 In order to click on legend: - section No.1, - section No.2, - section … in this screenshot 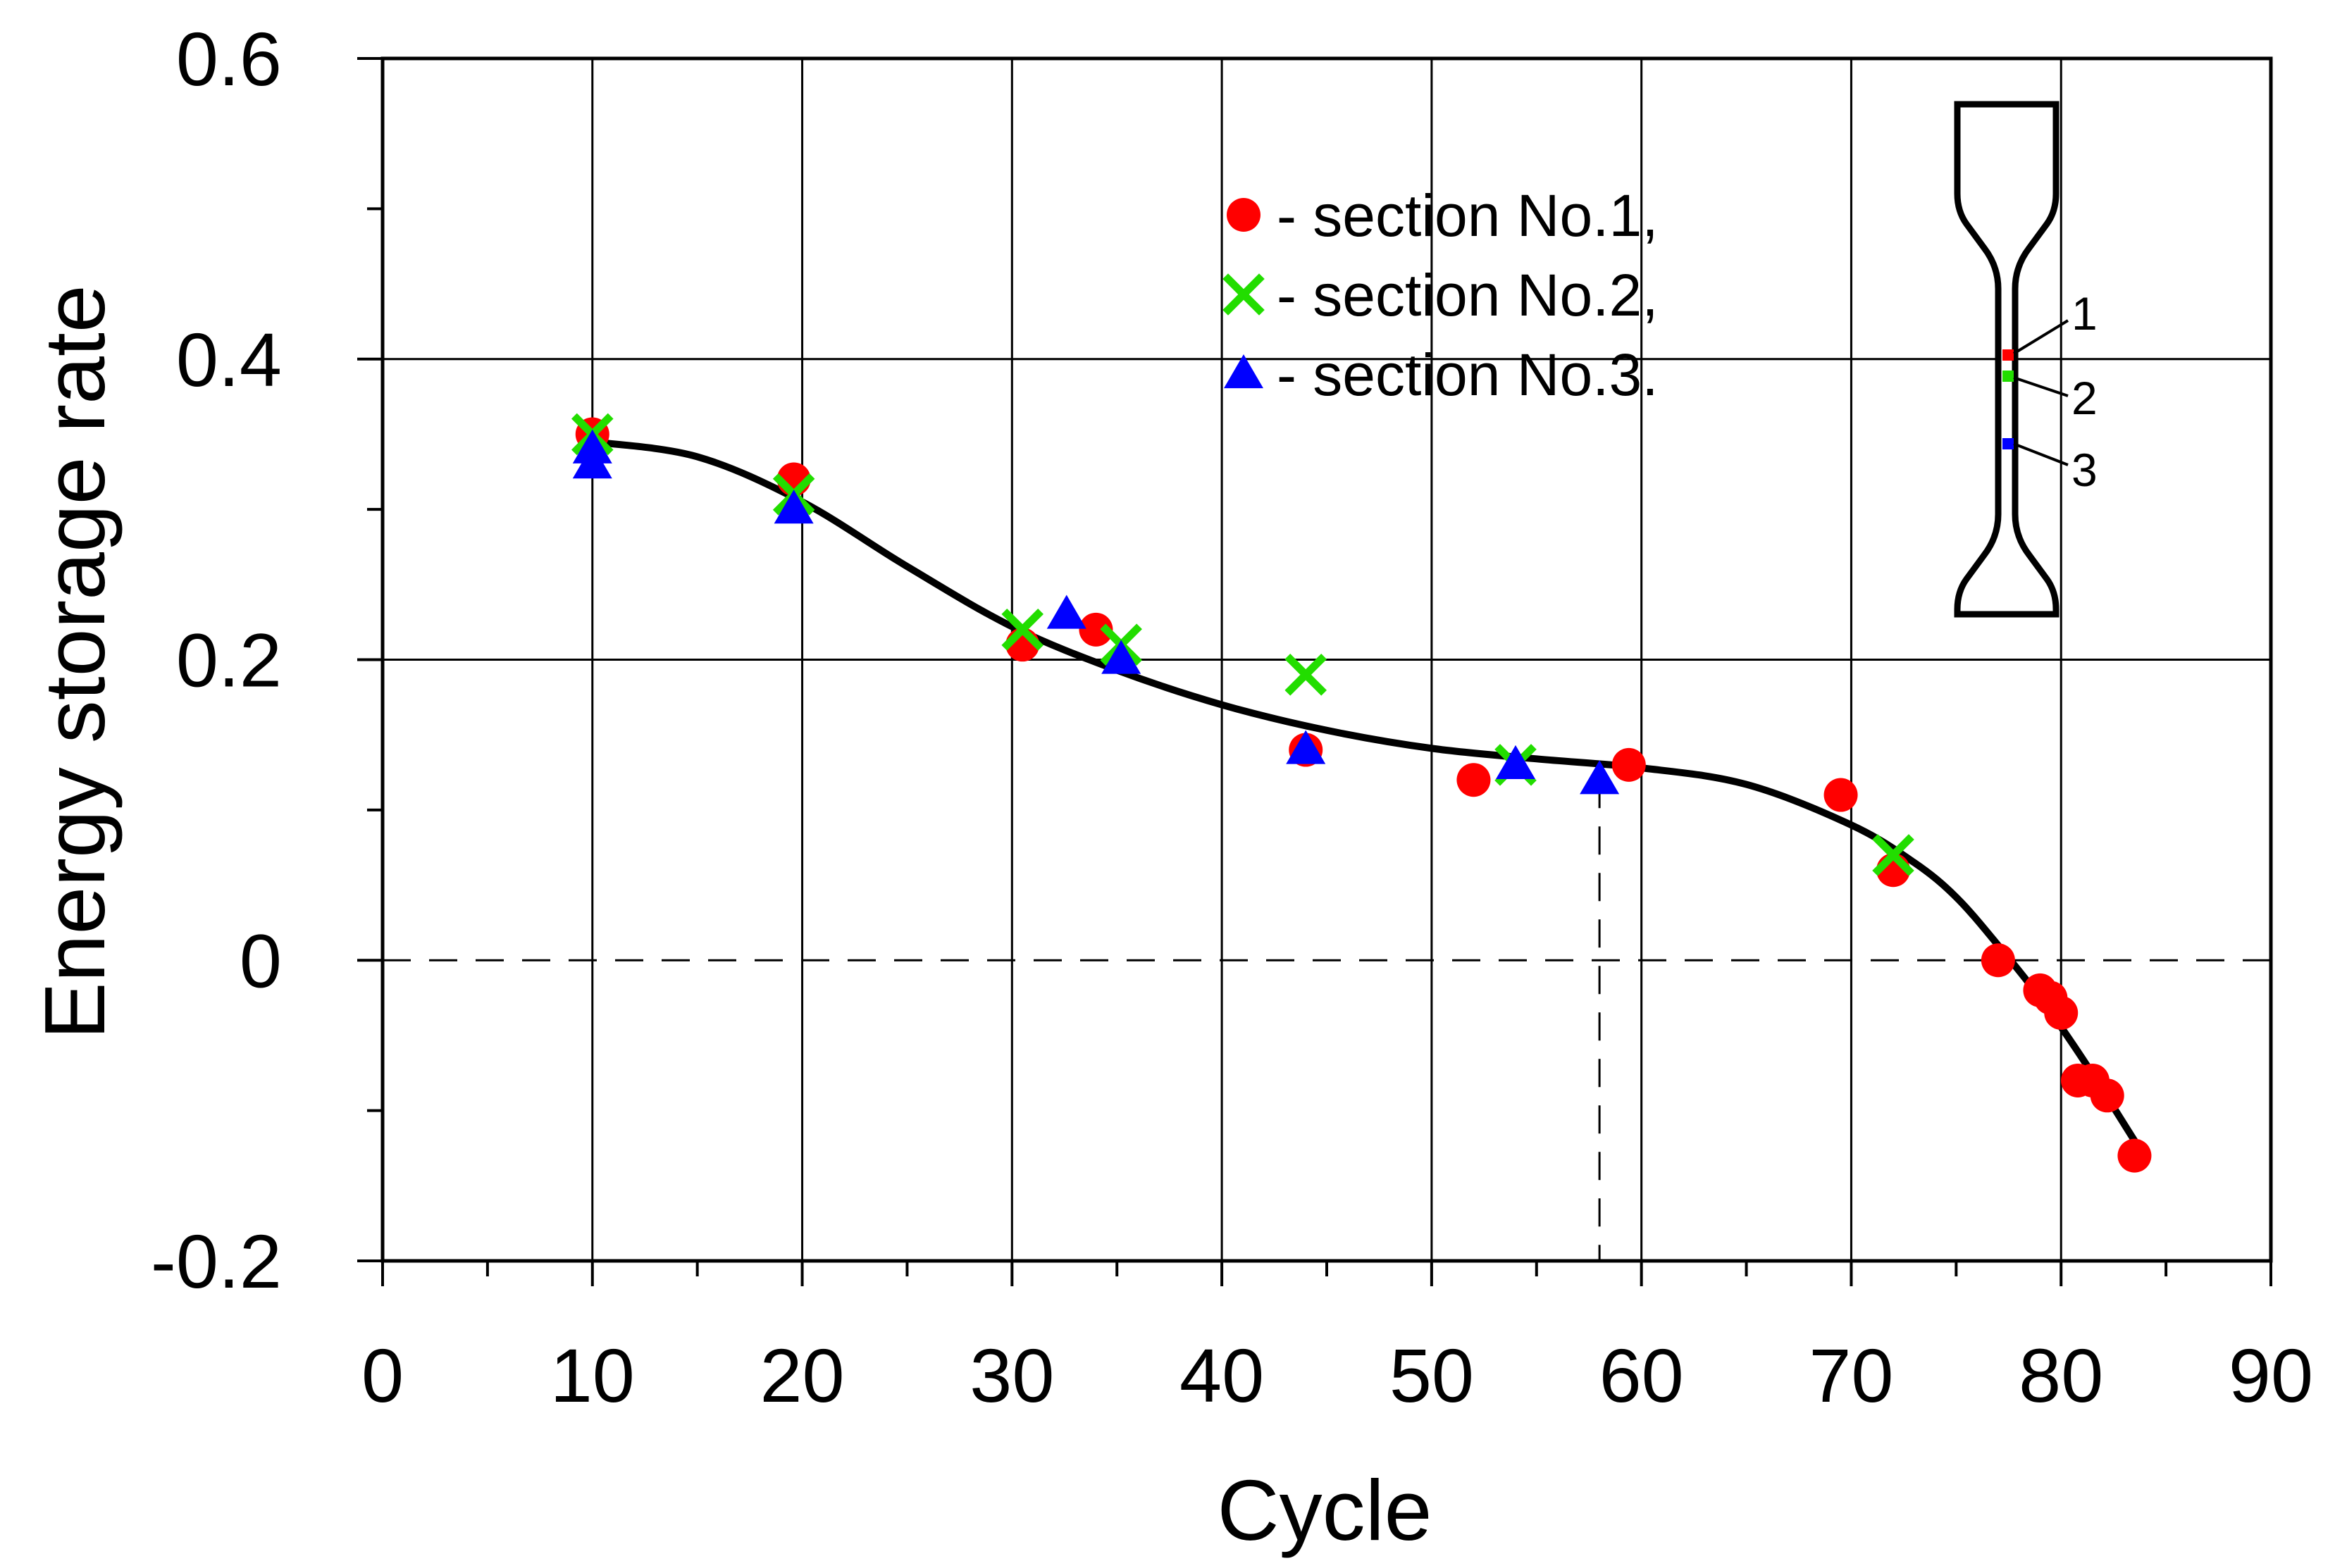, I will do `click(1441, 295)`.